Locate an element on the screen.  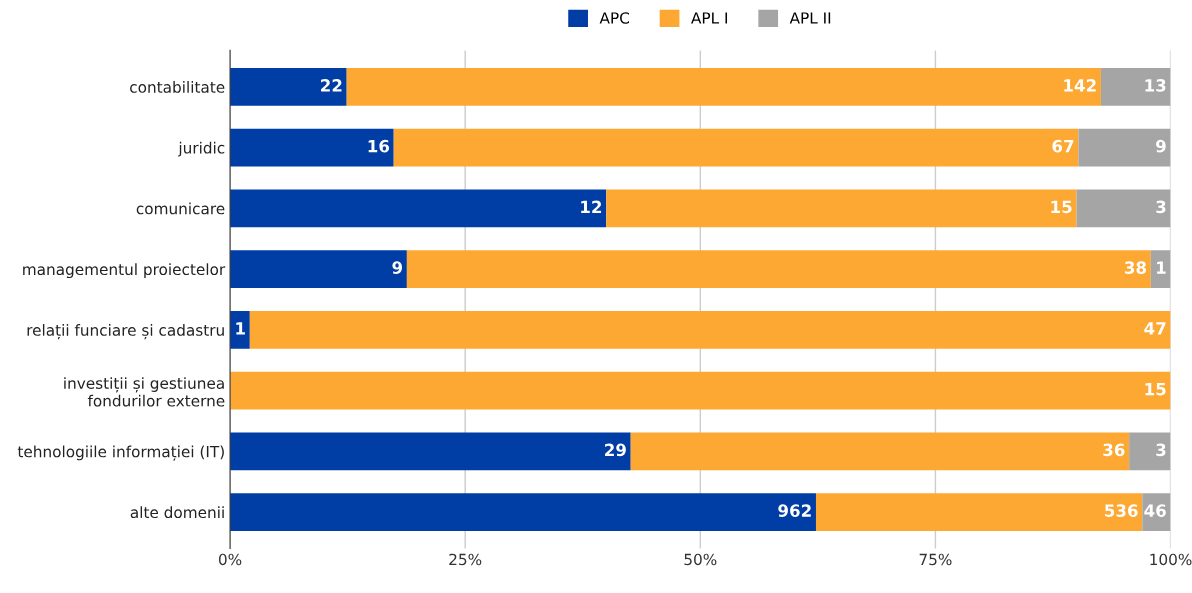
x-tick-label: 25% is located at coordinates (465, 559).